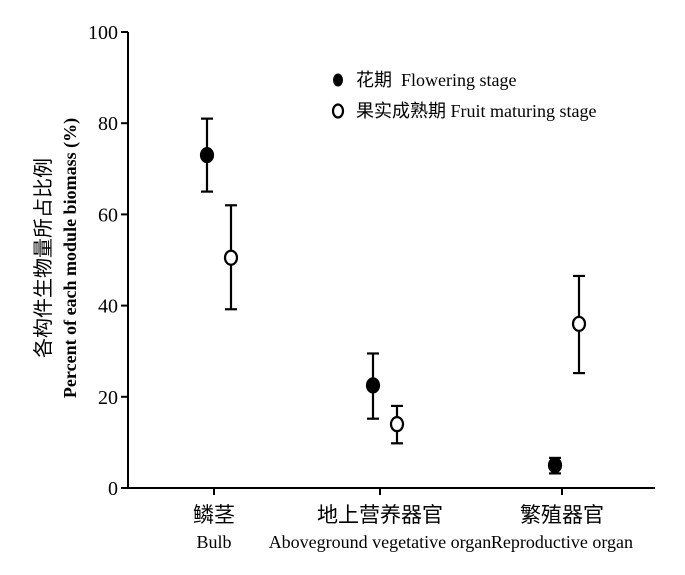  Describe the element at coordinates (108, 261) in the screenshot. I see `y-ticks: 0 20 40 60 80 100` at that location.